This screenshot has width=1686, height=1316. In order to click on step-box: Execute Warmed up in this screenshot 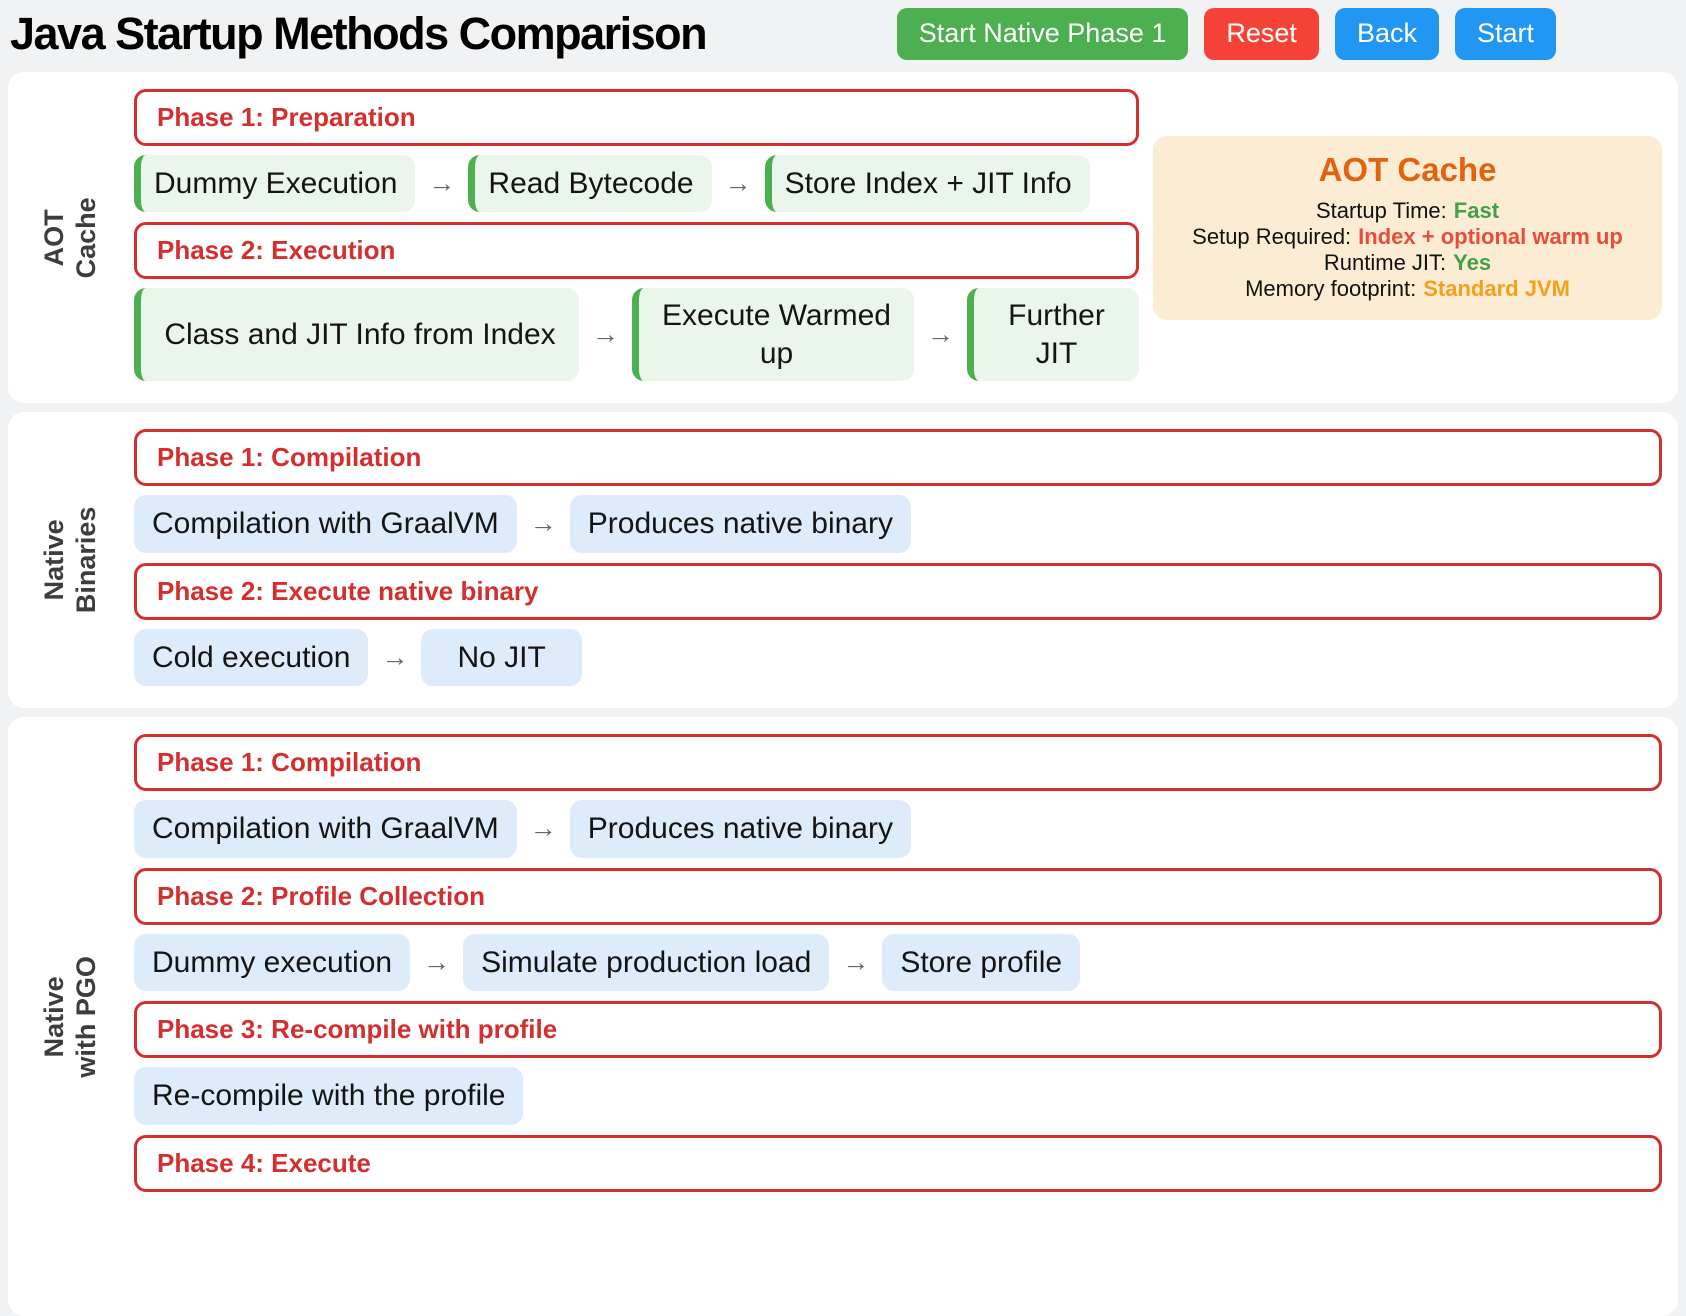, I will do `click(773, 335)`.